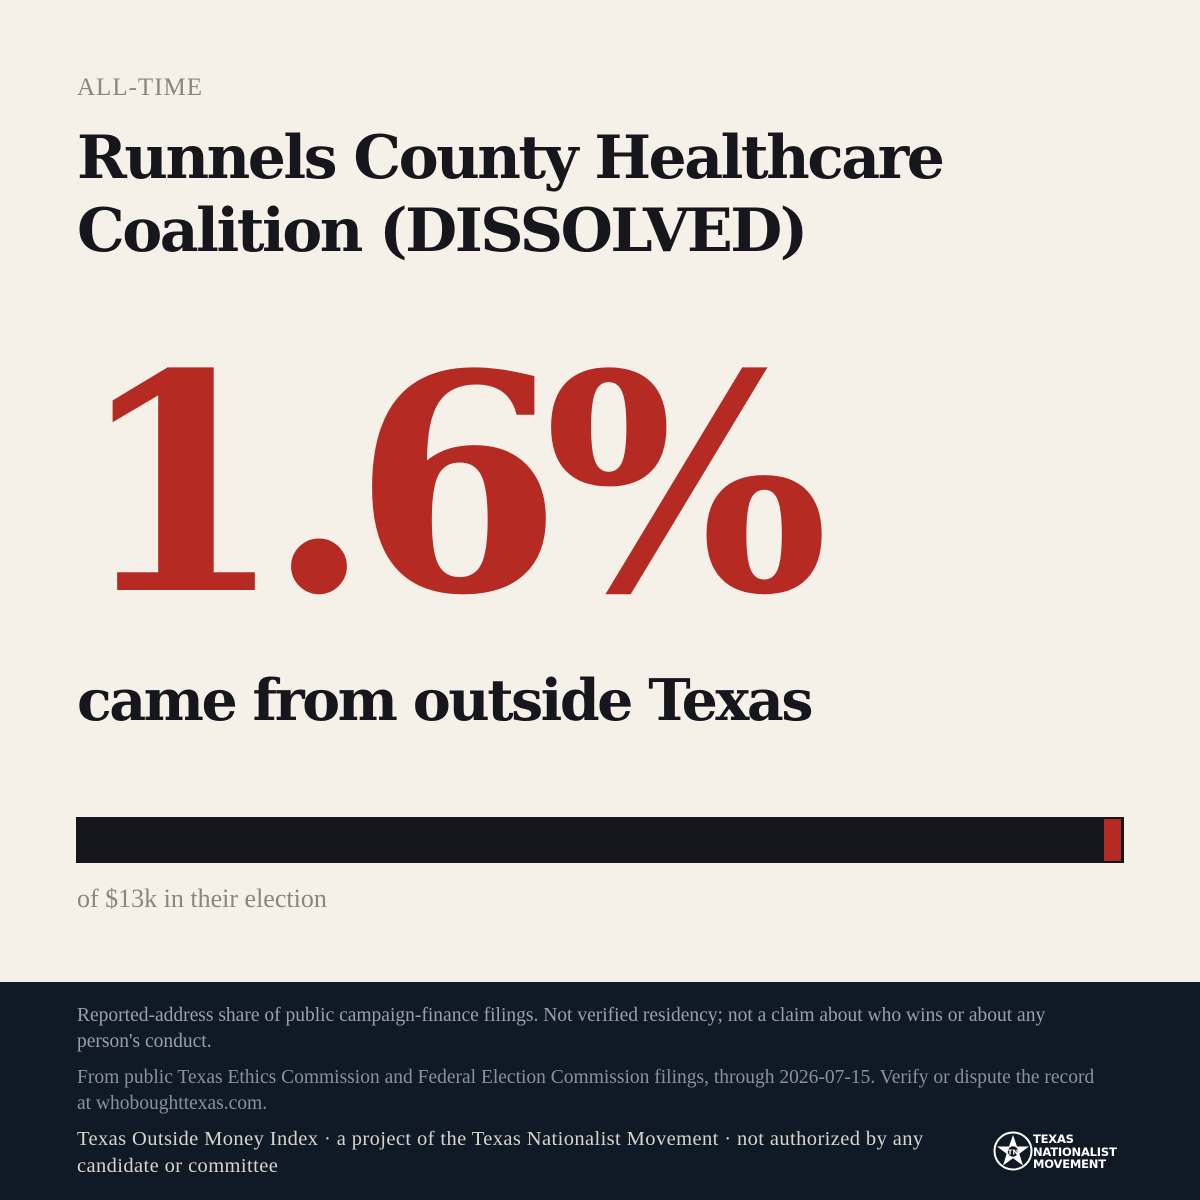  What do you see at coordinates (202, 898) in the screenshot?
I see `bar-subtitle: of $13k in their election` at bounding box center [202, 898].